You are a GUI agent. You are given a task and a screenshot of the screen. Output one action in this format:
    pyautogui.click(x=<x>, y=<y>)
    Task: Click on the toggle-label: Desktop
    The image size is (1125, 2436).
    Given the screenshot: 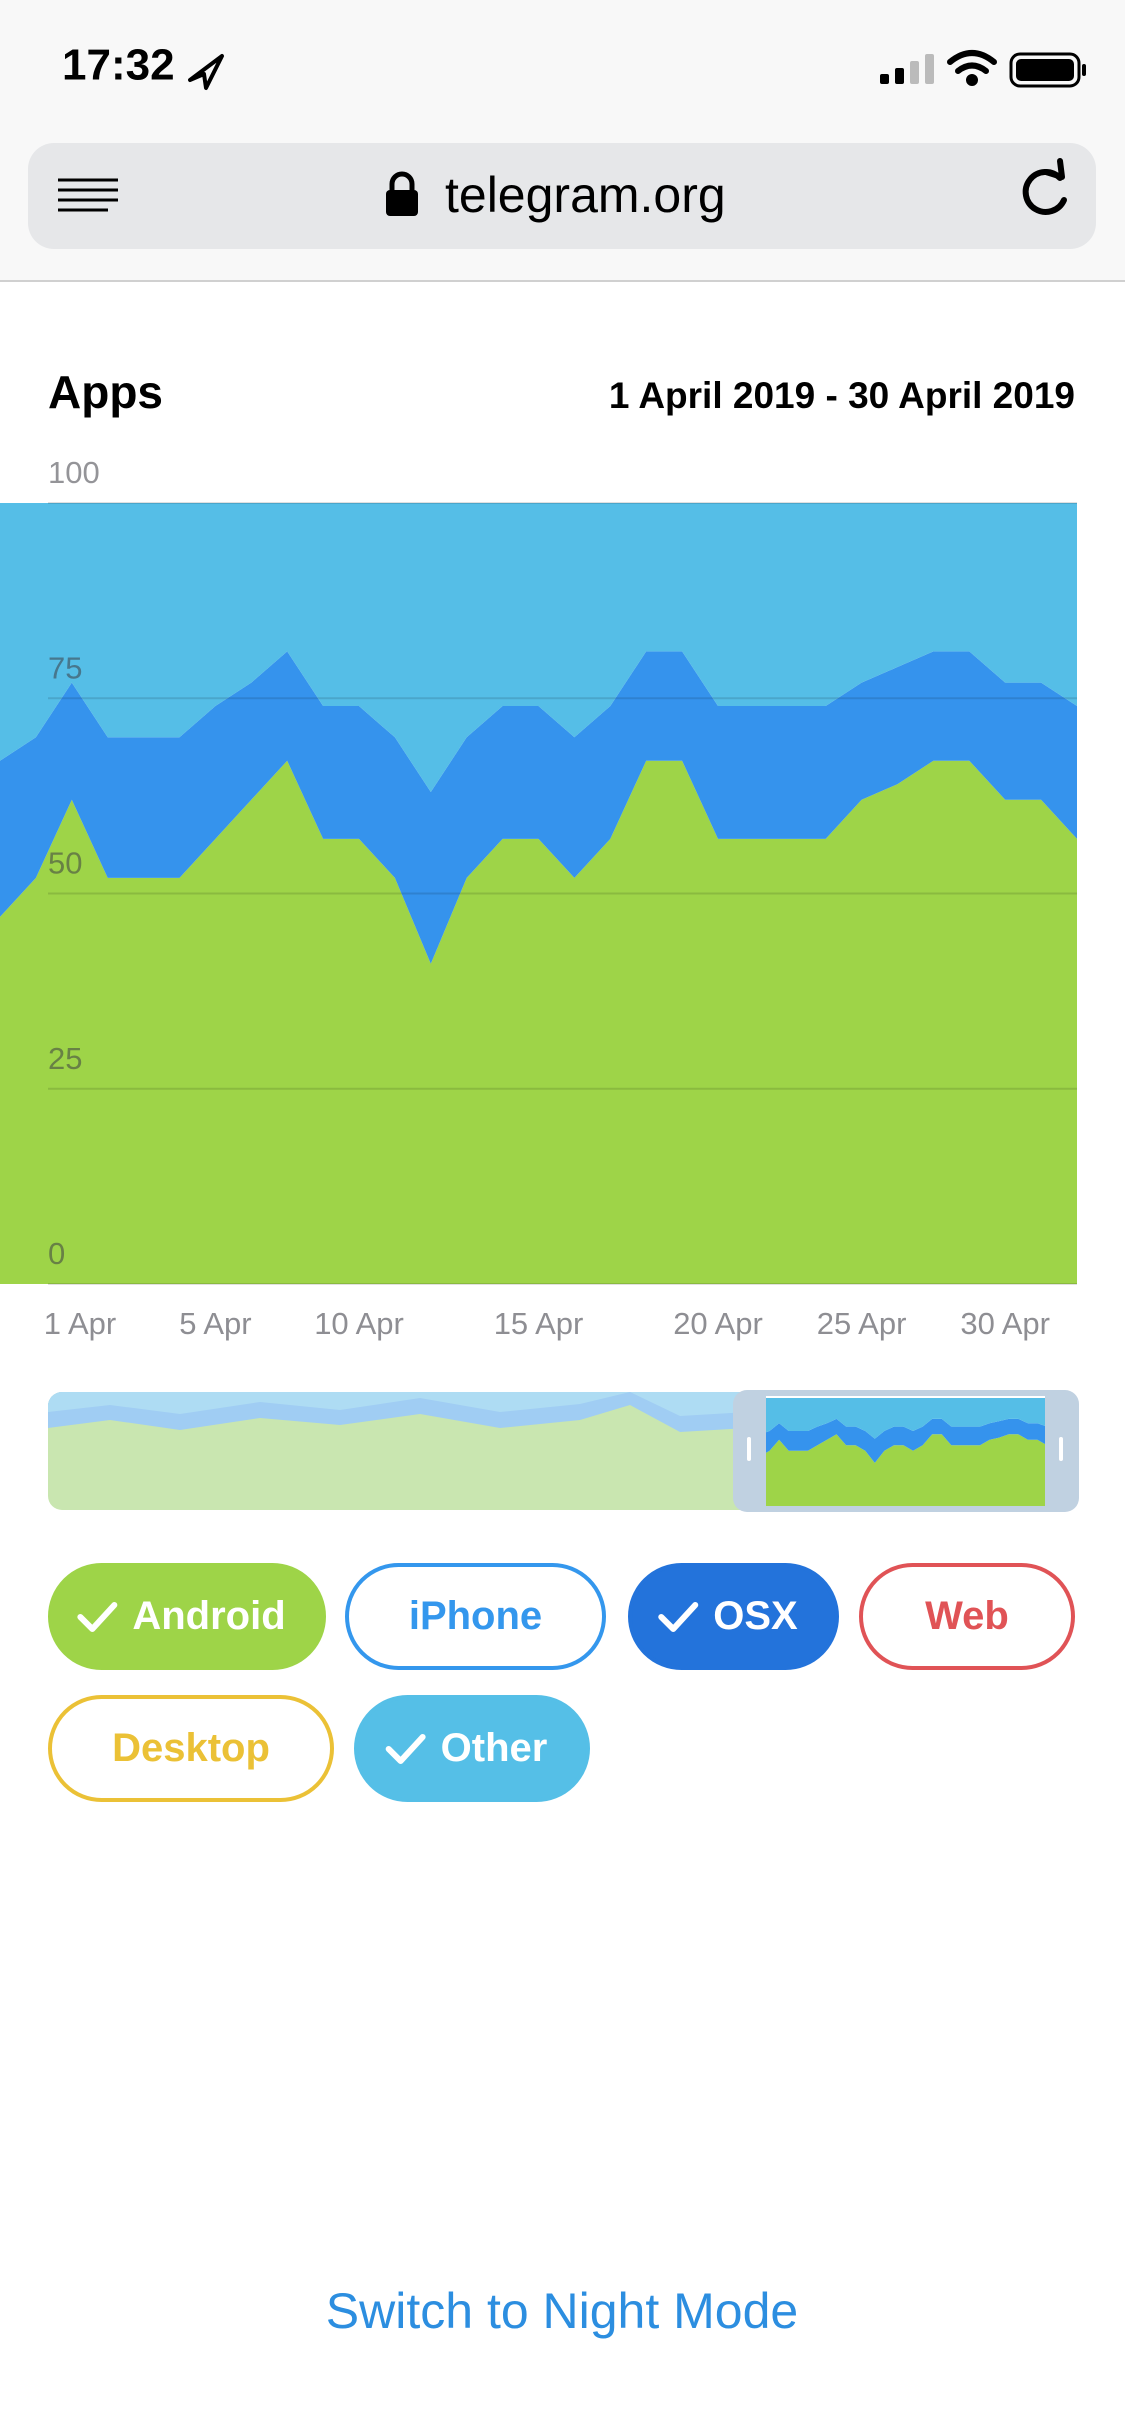 What is the action you would take?
    pyautogui.click(x=191, y=1748)
    